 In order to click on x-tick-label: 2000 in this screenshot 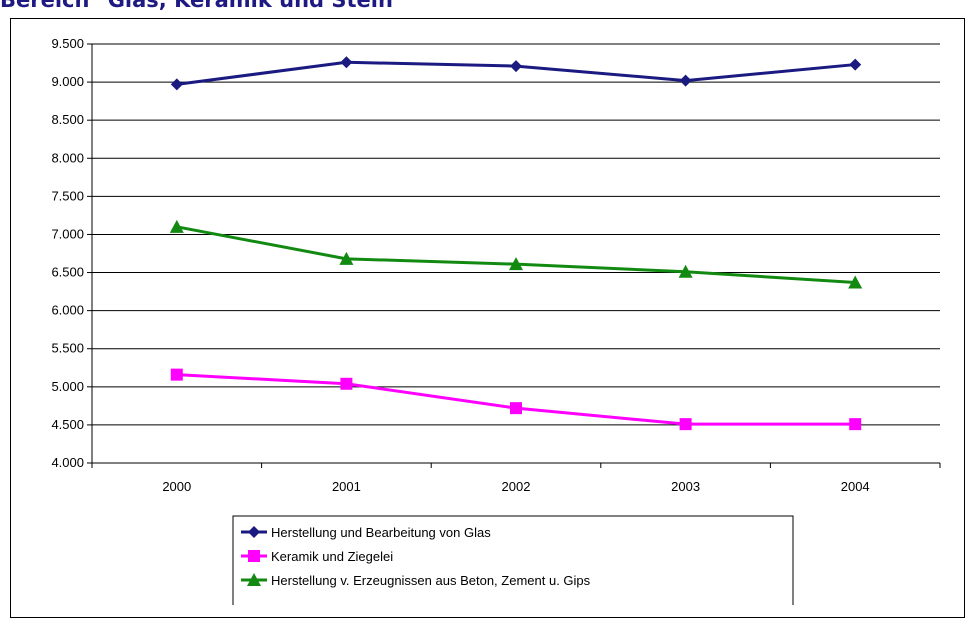, I will do `click(176, 486)`.